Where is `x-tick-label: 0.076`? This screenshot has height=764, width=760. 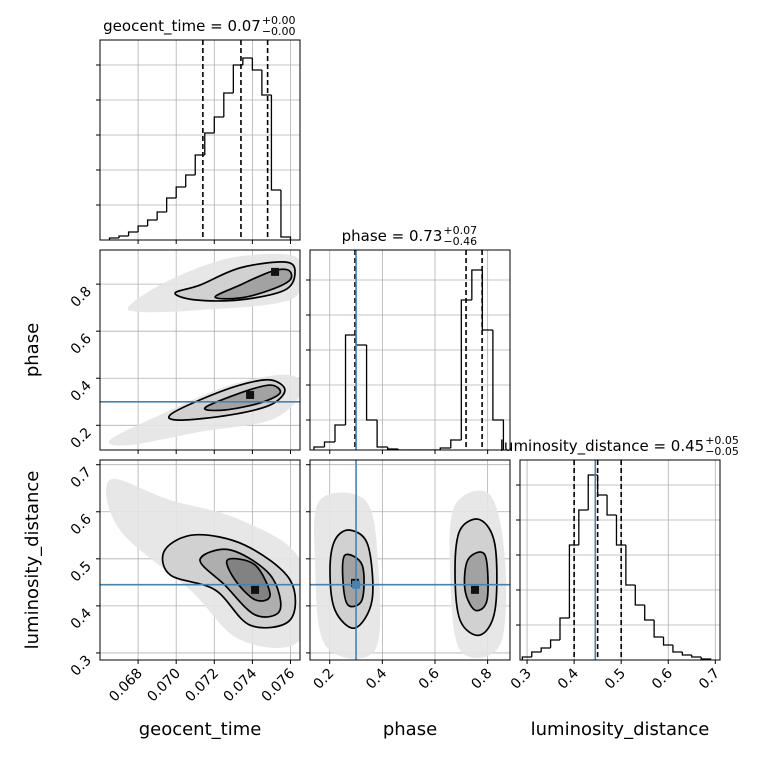
x-tick-label: 0.076 is located at coordinates (279, 685).